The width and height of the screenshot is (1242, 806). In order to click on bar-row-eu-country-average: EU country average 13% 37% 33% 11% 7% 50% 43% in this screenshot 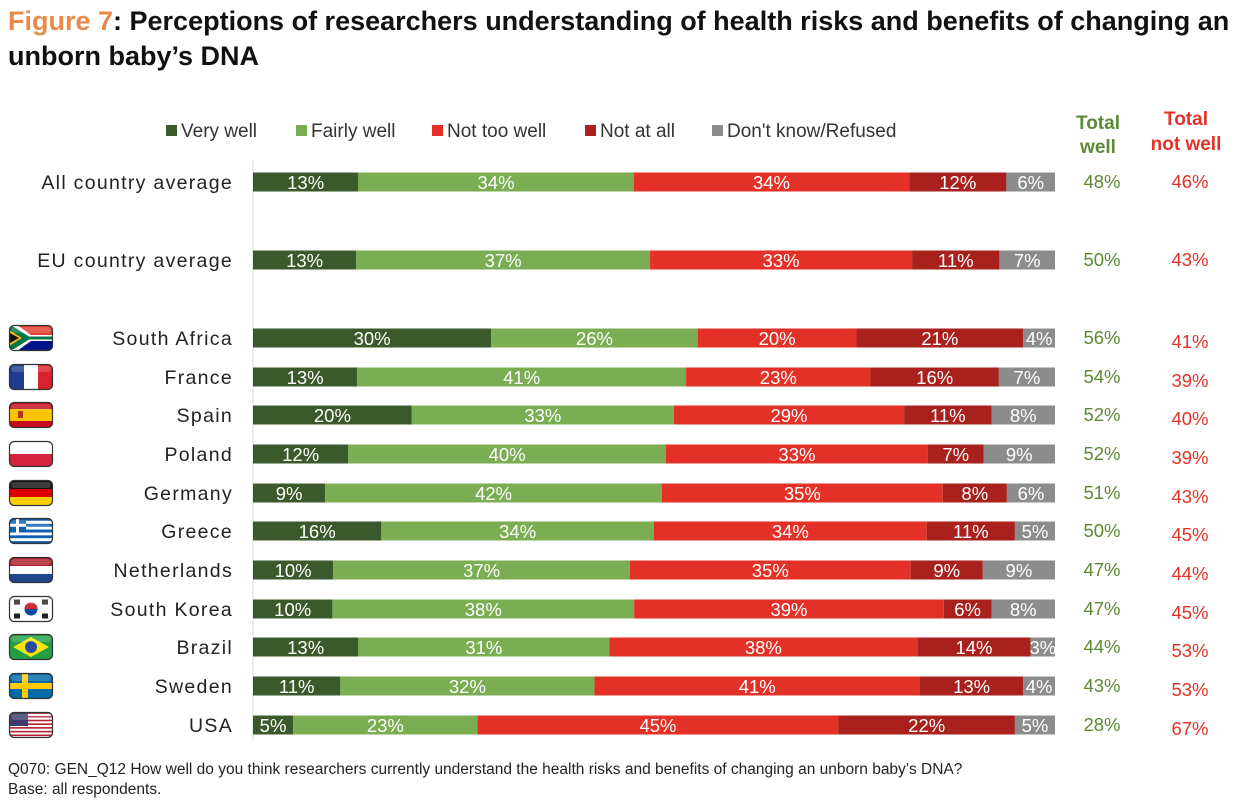, I will do `click(622, 260)`.